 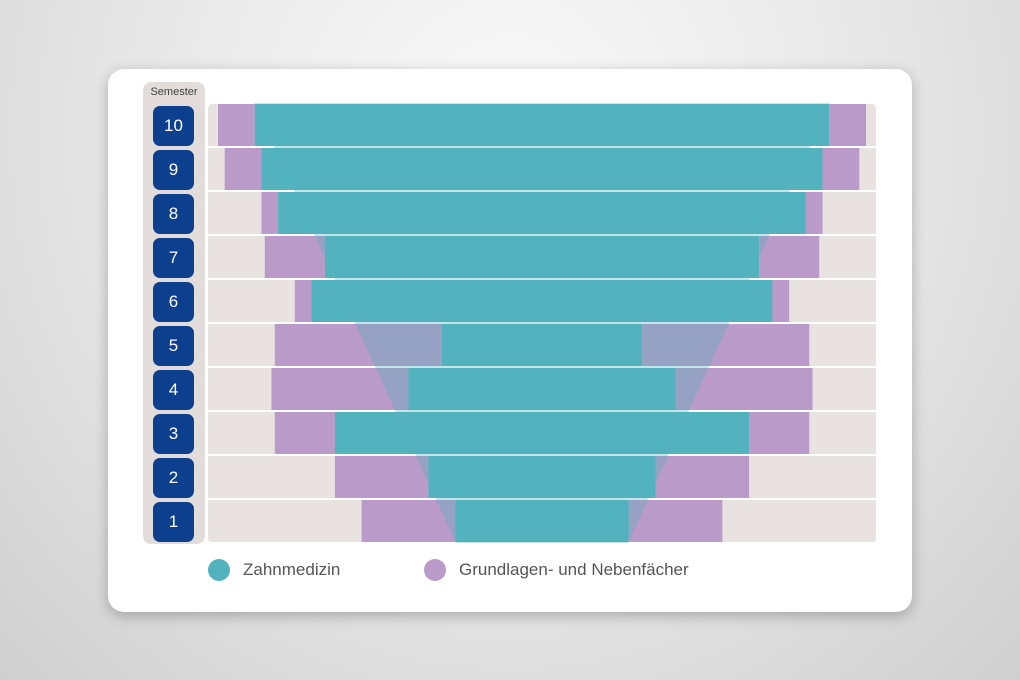 I want to click on legend-label-zahnmedizin: Zahnmedizin, so click(x=292, y=569).